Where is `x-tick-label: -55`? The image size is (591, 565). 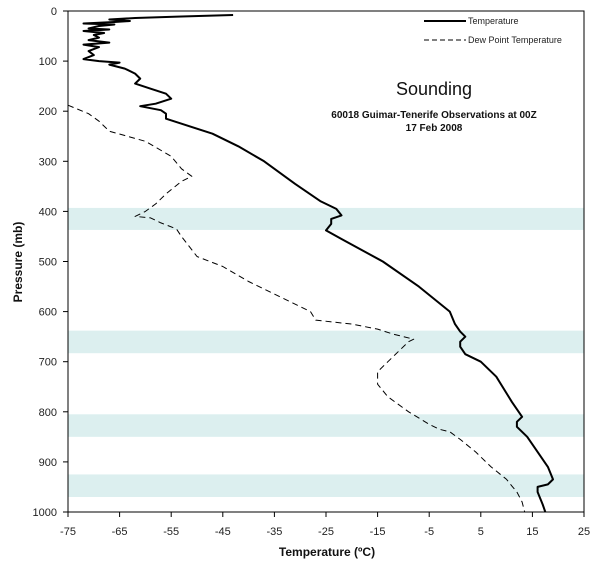
x-tick-label: -55 is located at coordinates (171, 532).